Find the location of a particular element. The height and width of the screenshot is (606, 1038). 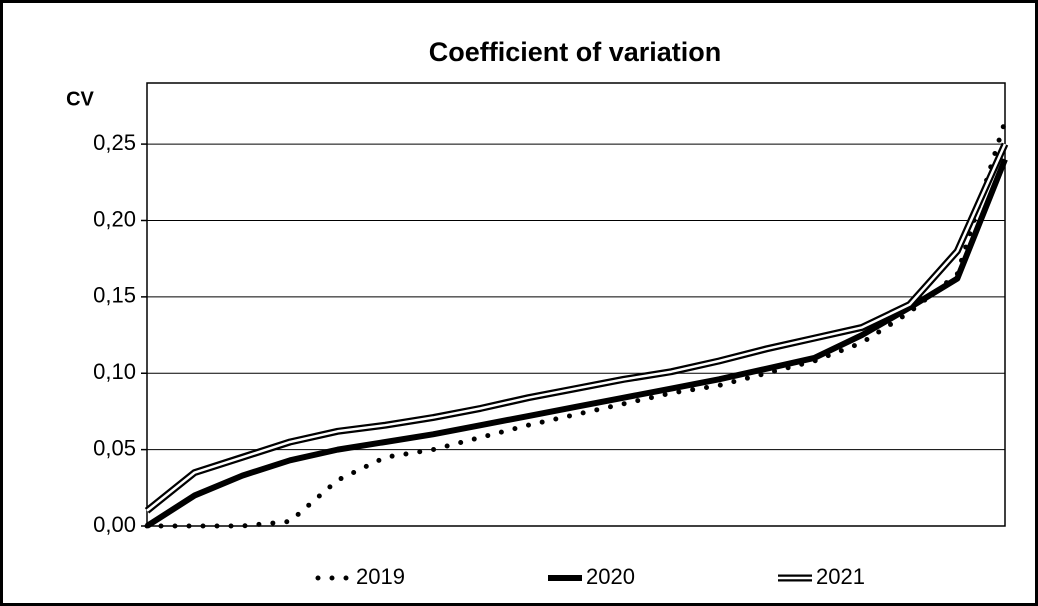

legend-label: 2021 is located at coordinates (840, 576).